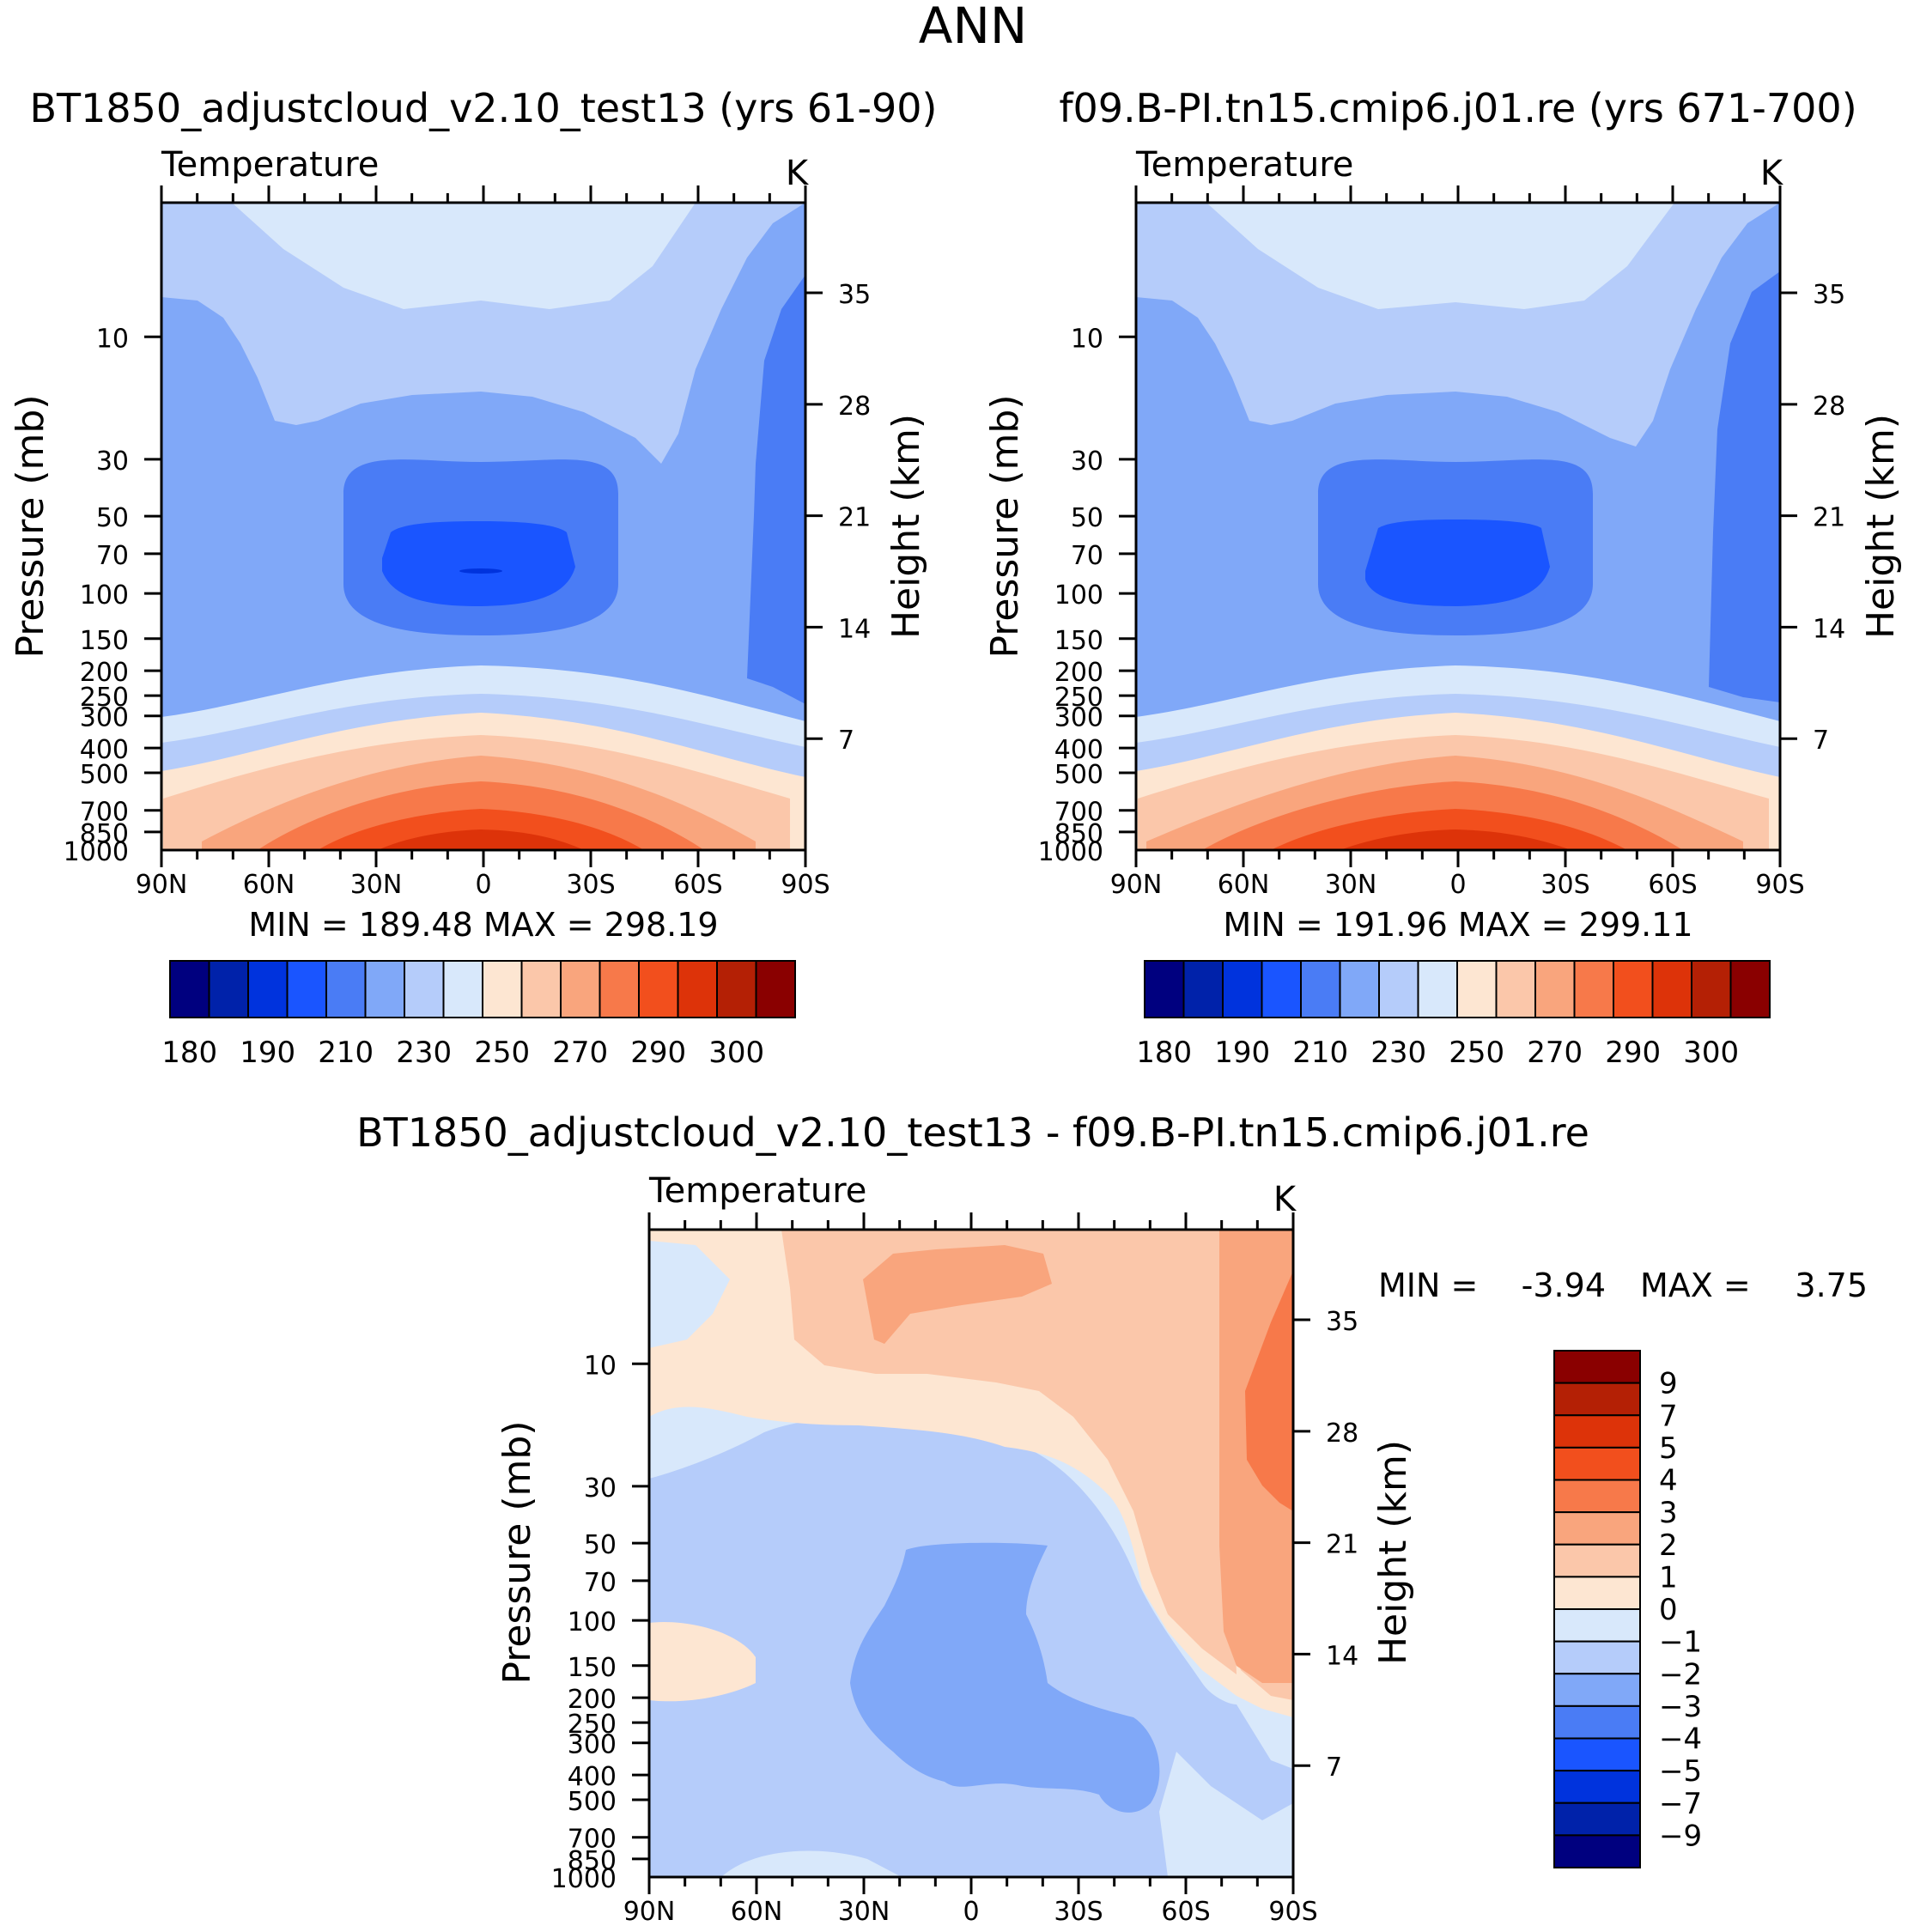  What do you see at coordinates (592, 1802) in the screenshot?
I see `pressure-tick-label: 500` at bounding box center [592, 1802].